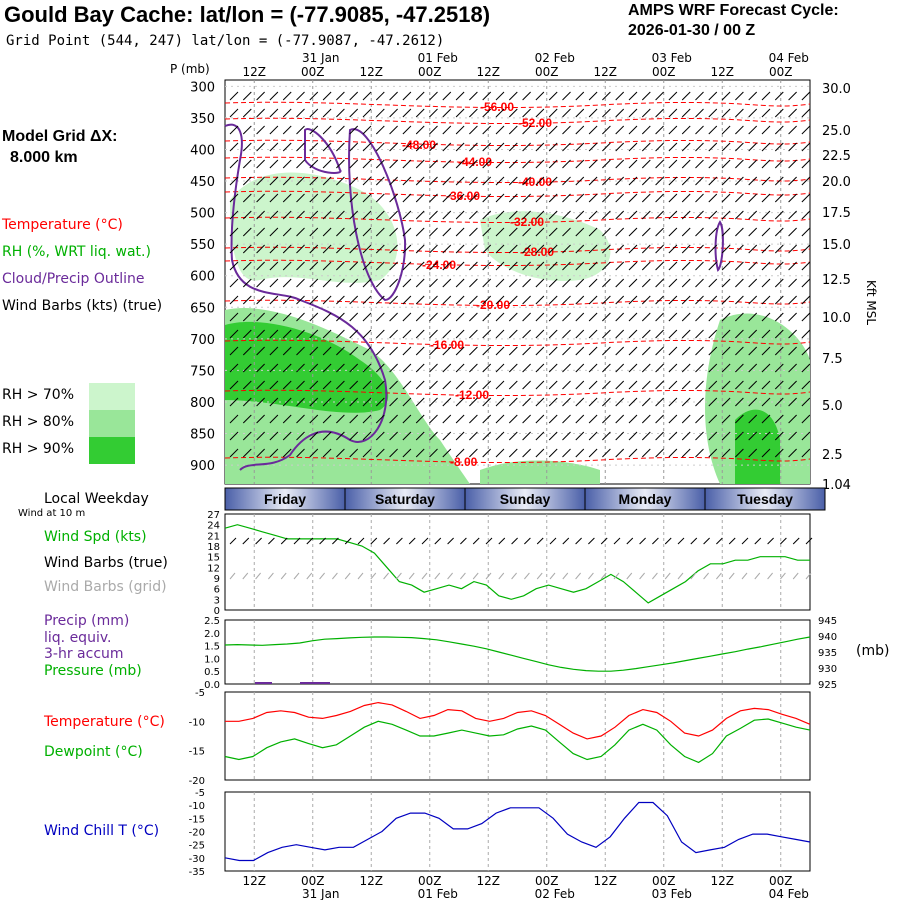 This screenshot has width=900, height=900. Describe the element at coordinates (447, 345) in the screenshot. I see `temperature-contour-label: -16.00` at that location.